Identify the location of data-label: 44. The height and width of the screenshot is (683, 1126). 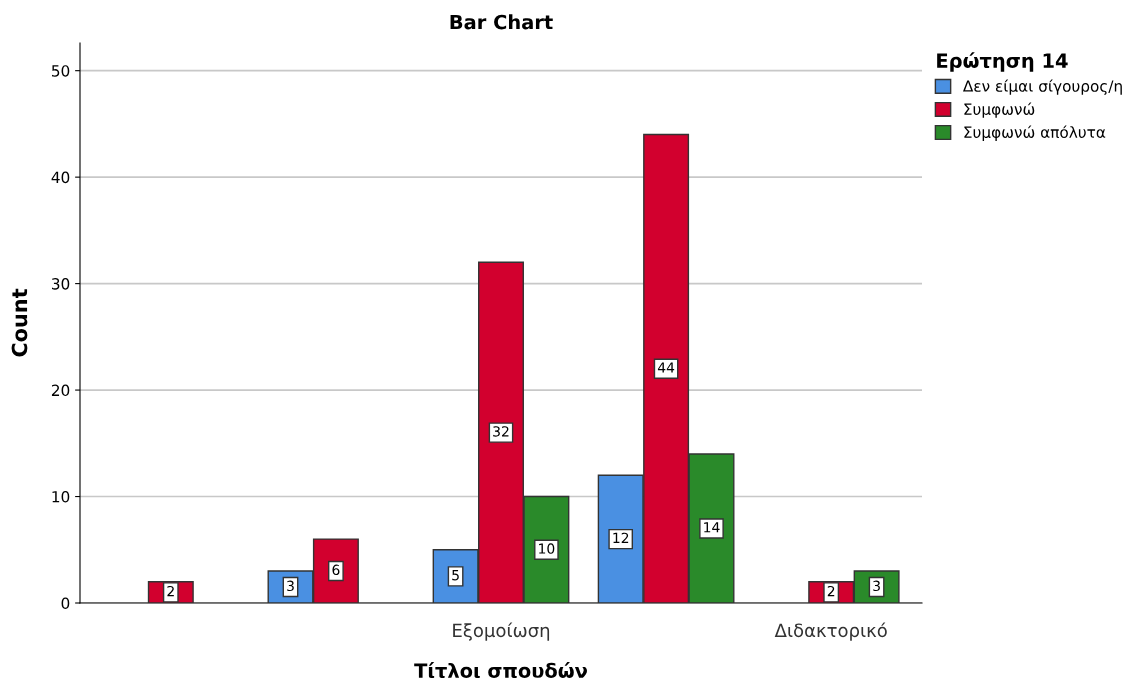
(666, 367).